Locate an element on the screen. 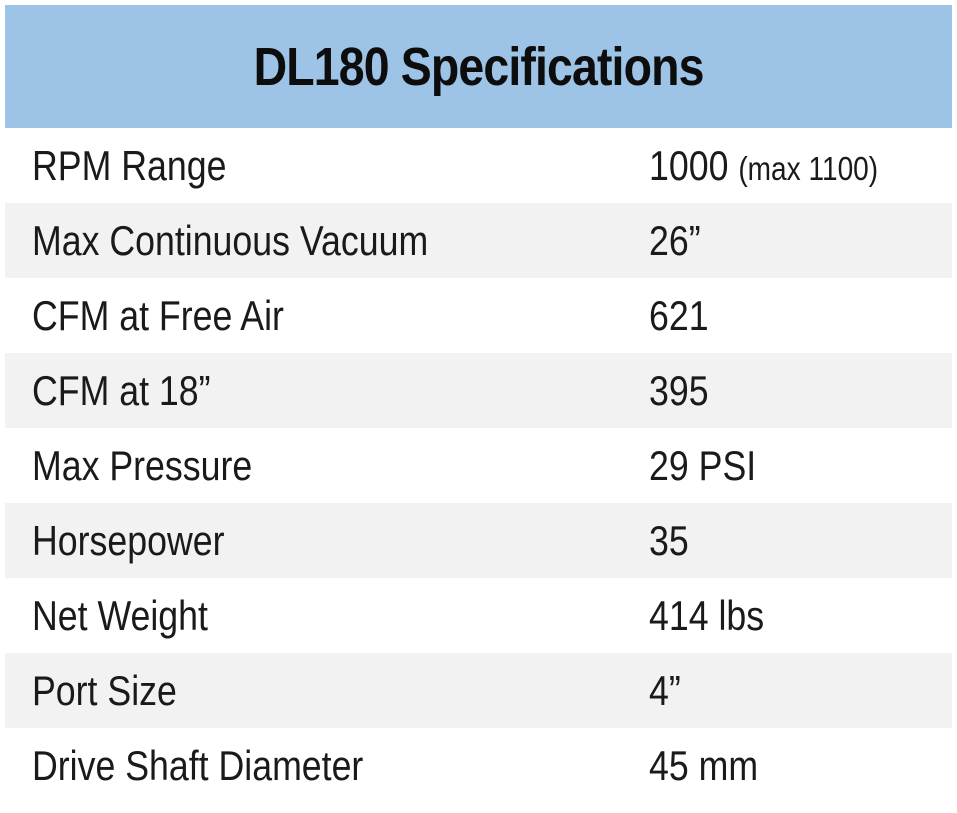  spec-value: 395 is located at coordinates (679, 390).